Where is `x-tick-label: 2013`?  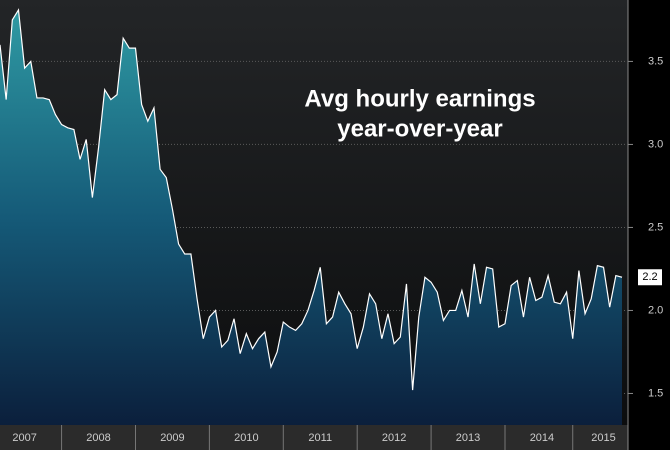 x-tick-label: 2013 is located at coordinates (468, 438).